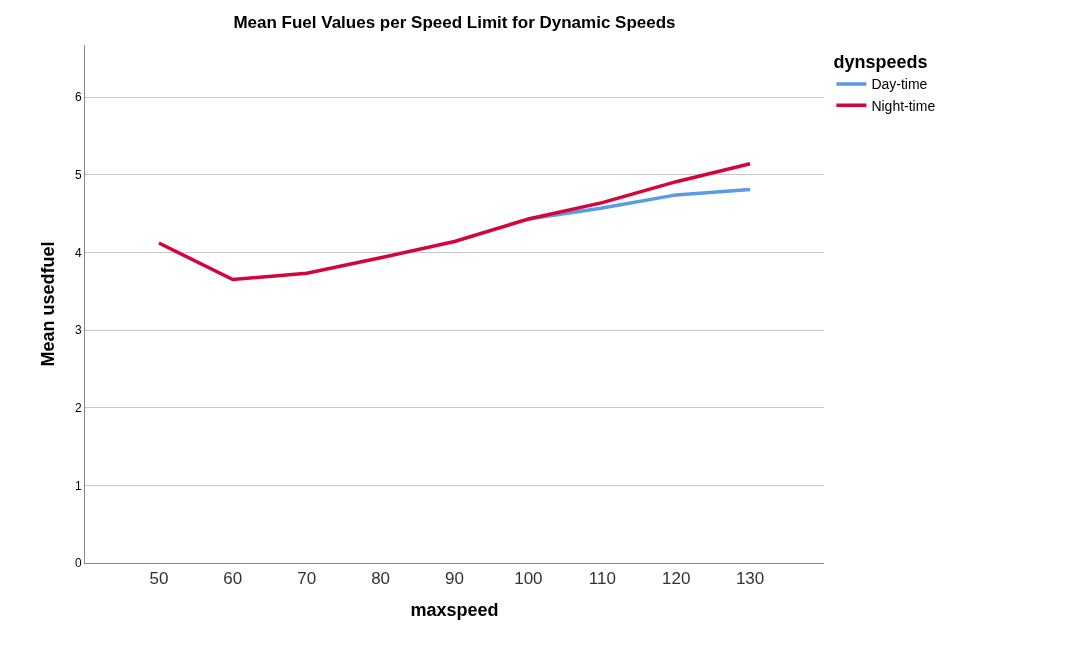 Image resolution: width=1089 pixels, height=648 pixels. Describe the element at coordinates (78, 252) in the screenshot. I see `y-tick-label: 4` at that location.